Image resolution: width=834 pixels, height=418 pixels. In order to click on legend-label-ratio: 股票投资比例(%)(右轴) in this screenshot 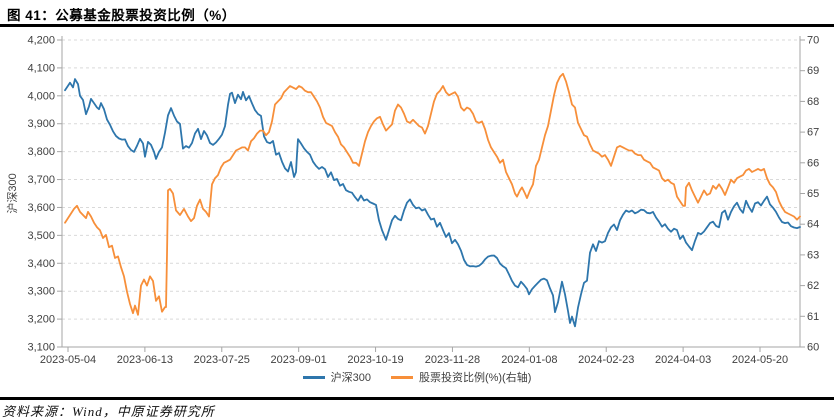, I will do `click(475, 378)`.